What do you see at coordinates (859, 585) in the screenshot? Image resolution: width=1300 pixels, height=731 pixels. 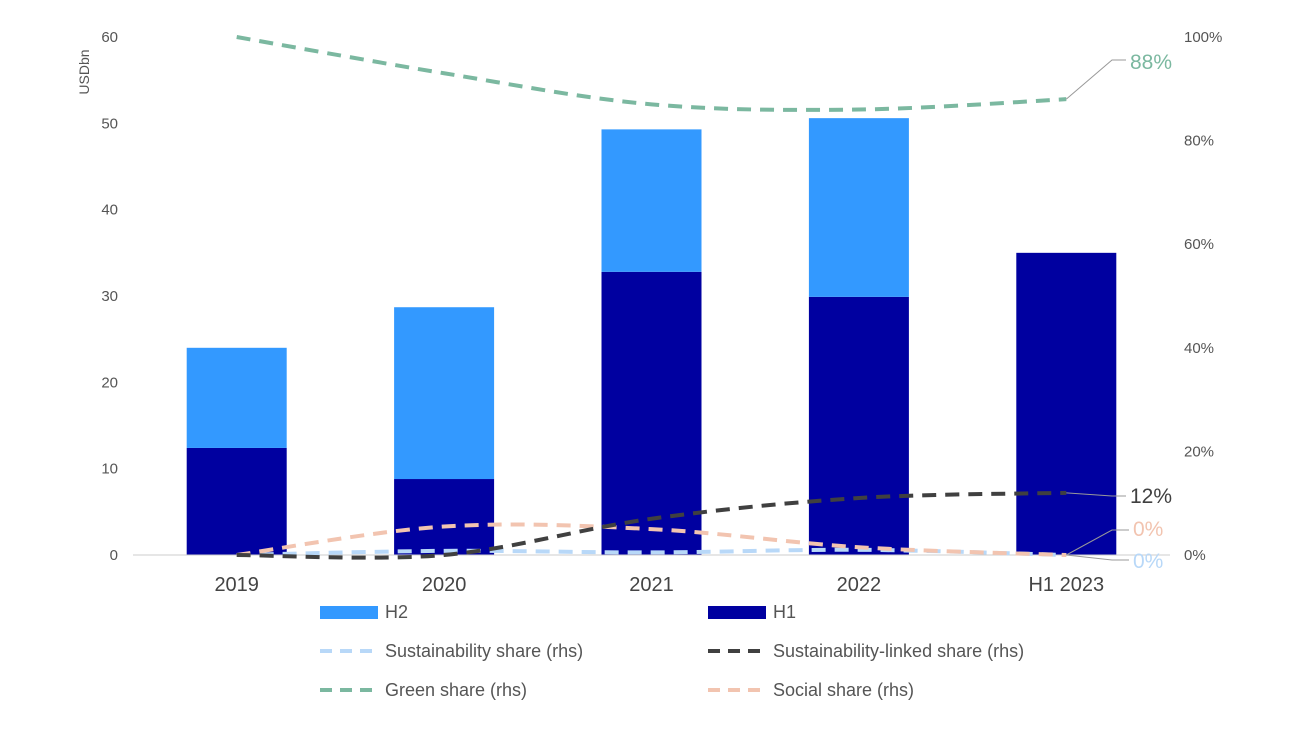 I see `x-category-label: 2022` at bounding box center [859, 585].